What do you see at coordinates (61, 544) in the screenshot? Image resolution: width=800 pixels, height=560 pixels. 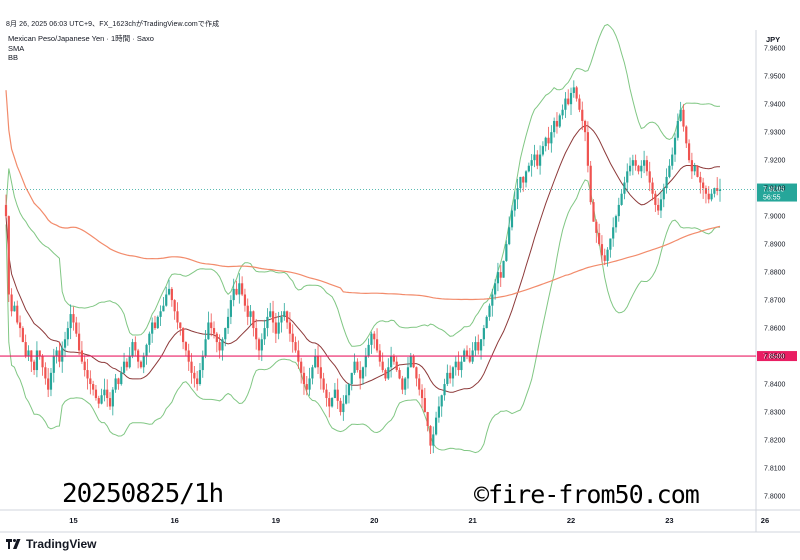 I see `footer-brand: TradingView` at bounding box center [61, 544].